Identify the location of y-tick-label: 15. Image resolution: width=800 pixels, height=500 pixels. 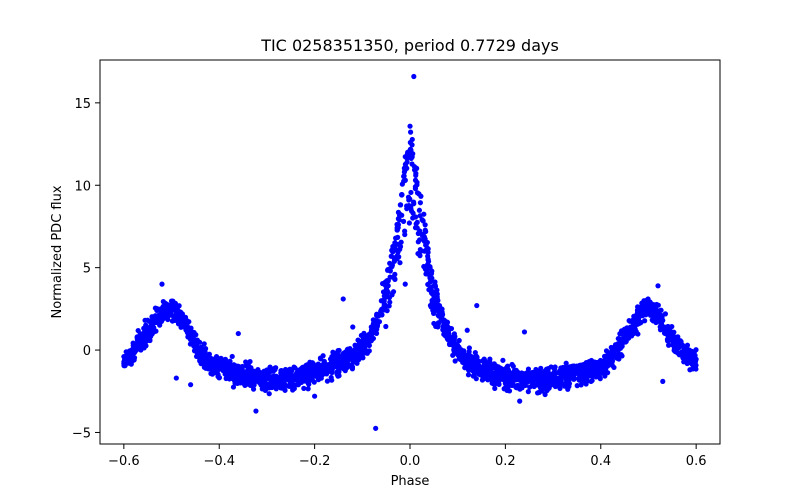
(82, 104).